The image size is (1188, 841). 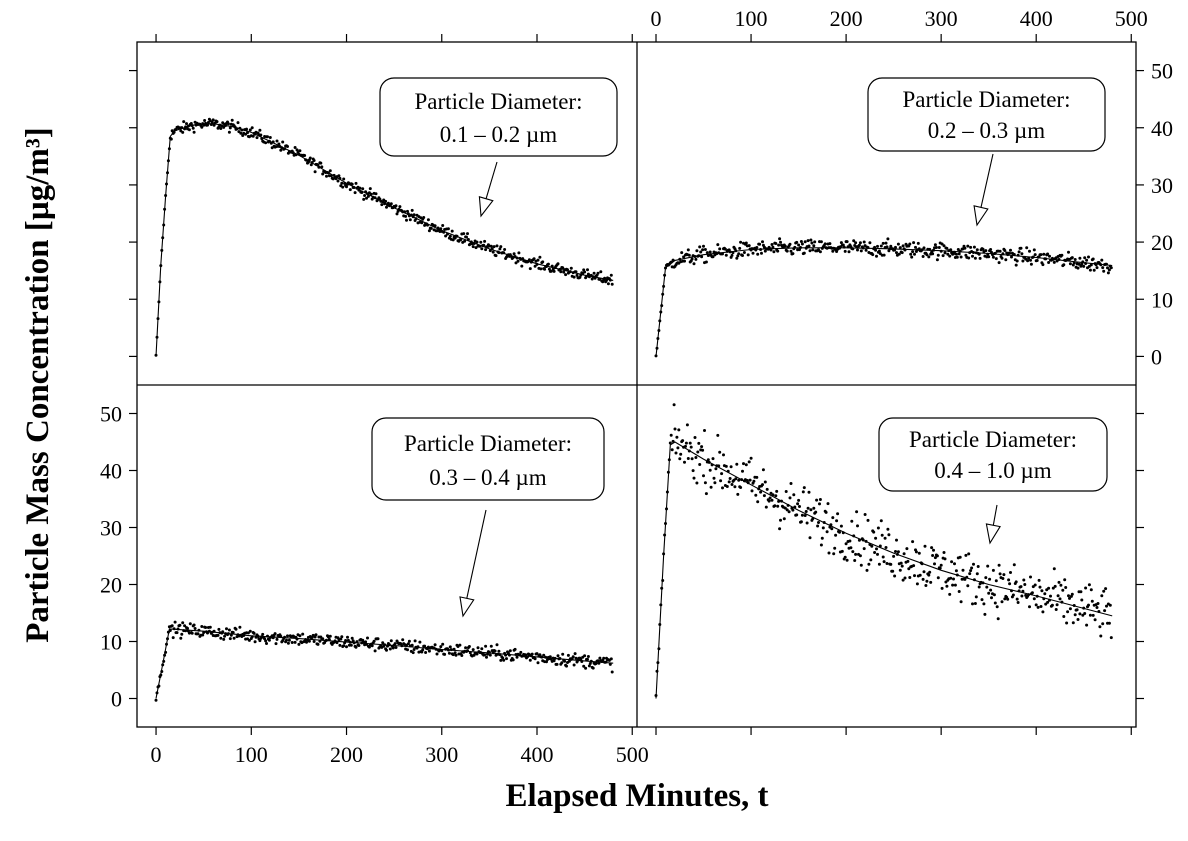 I want to click on panel-4: Particle Diameter: 0.4 – 1.0 µm, so click(x=883, y=551).